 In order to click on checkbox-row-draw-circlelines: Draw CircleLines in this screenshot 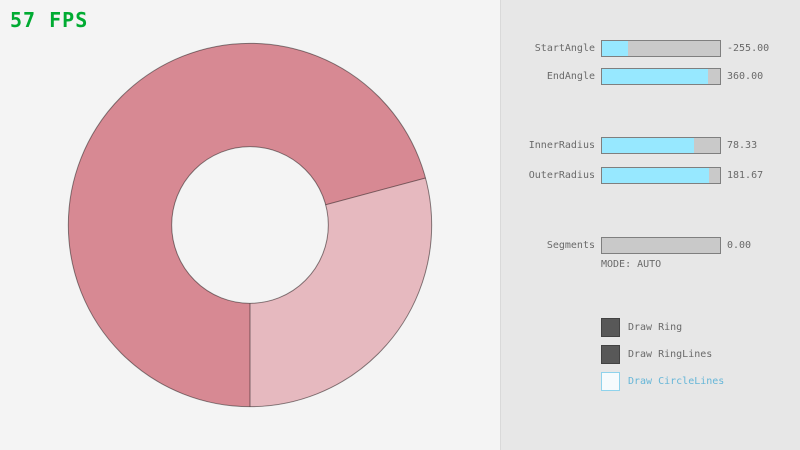, I will do `click(662, 381)`.